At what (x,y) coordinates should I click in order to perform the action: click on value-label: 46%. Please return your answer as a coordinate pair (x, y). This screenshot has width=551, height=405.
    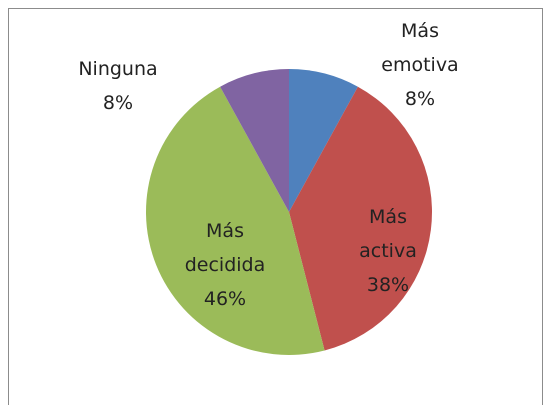
    Looking at the image, I should click on (225, 299).